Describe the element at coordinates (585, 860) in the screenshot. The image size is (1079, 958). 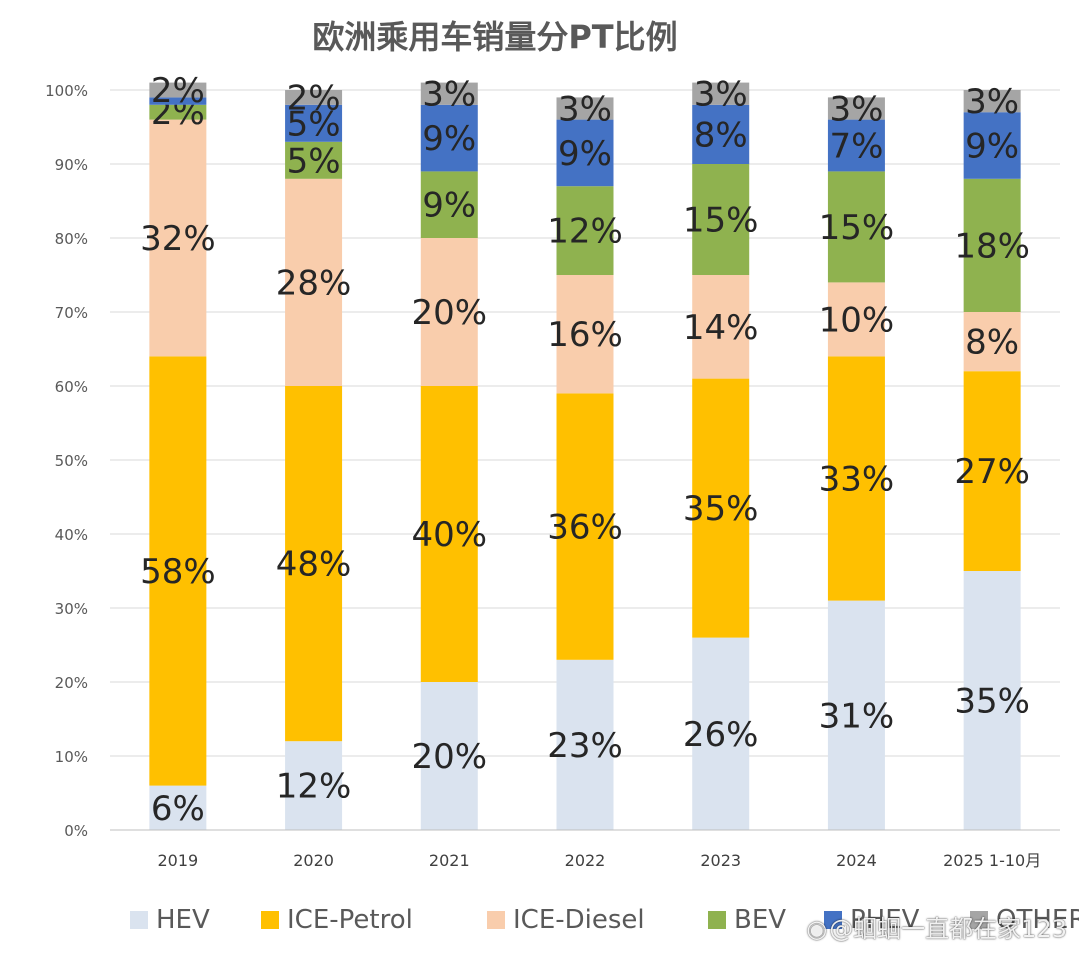
I see `x-tick-label: 2022` at that location.